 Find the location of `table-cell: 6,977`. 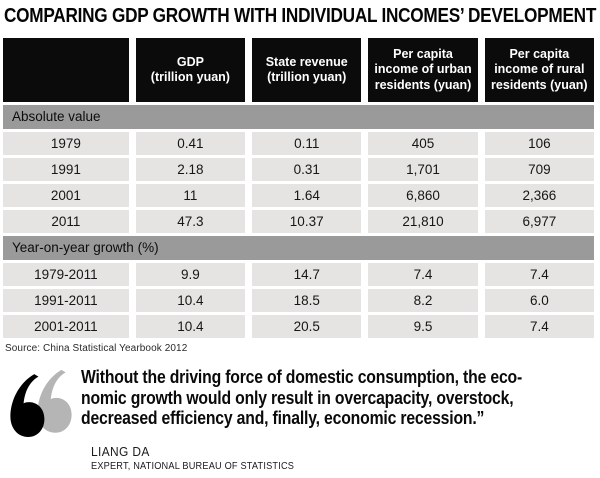

table-cell: 6,977 is located at coordinates (535, 221).